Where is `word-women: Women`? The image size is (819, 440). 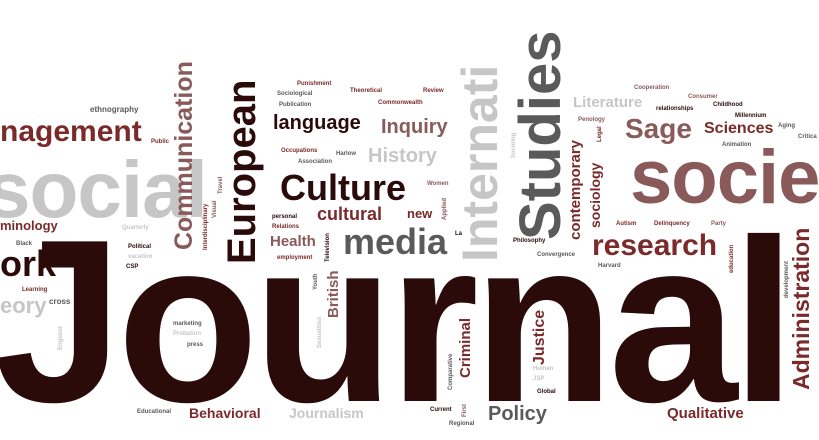 word-women: Women is located at coordinates (438, 184).